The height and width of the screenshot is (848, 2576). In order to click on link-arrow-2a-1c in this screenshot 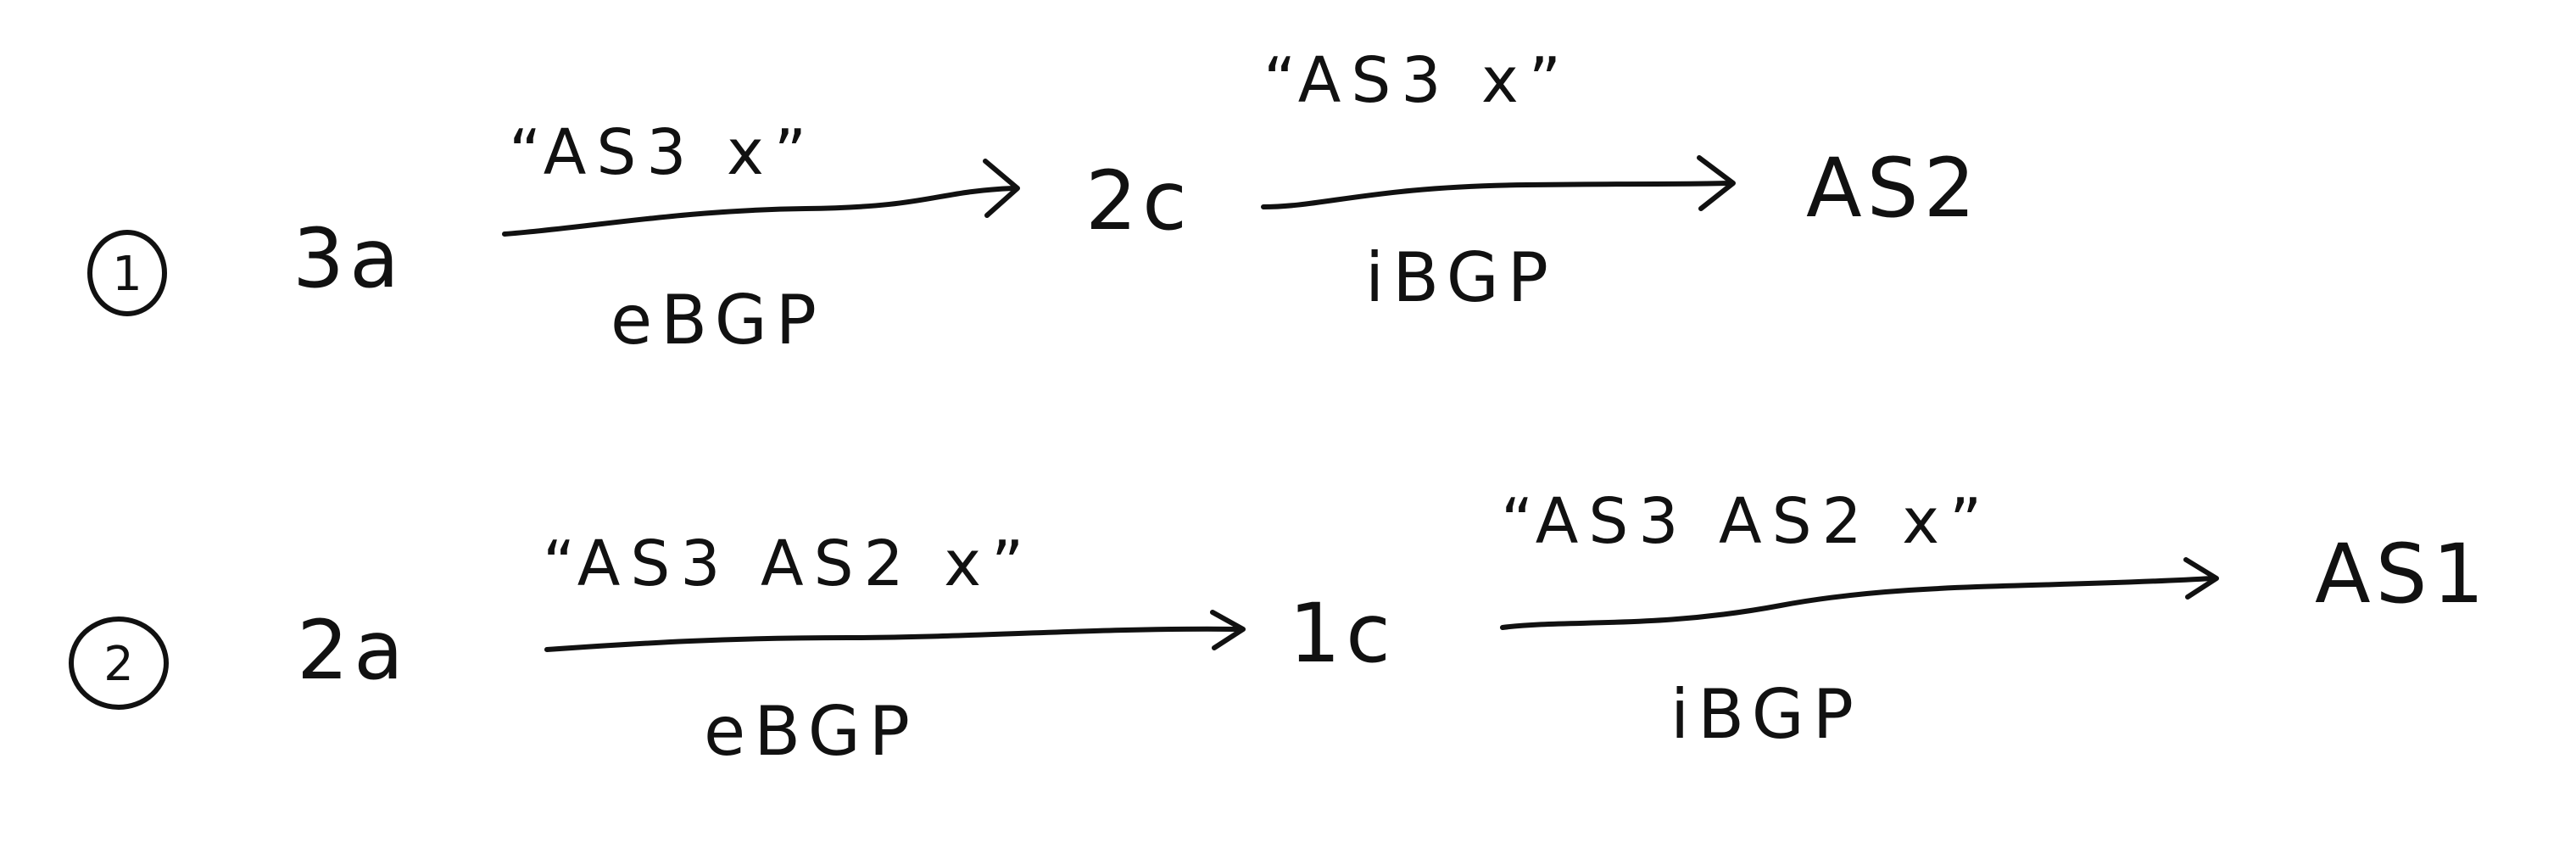, I will do `click(892, 639)`.